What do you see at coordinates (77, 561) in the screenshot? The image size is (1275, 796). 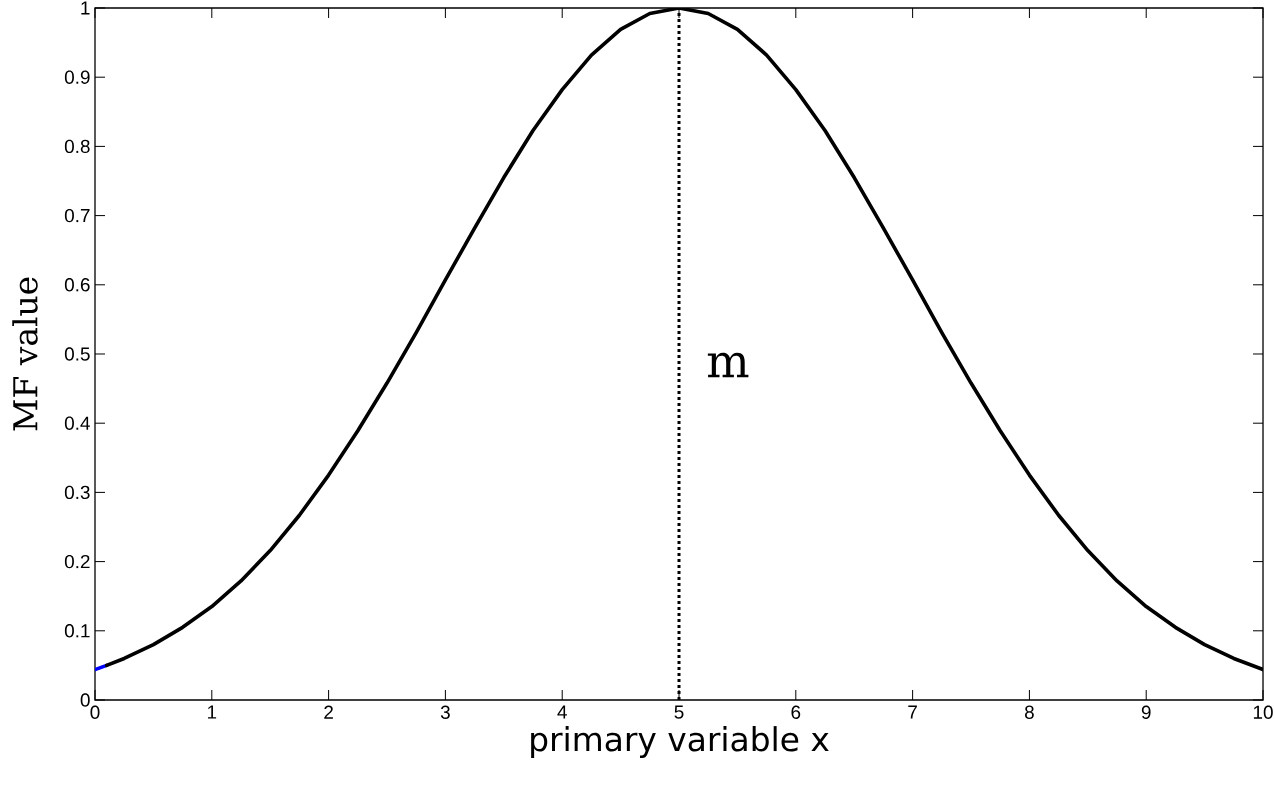 I see `y-tick-label: 0.2` at bounding box center [77, 561].